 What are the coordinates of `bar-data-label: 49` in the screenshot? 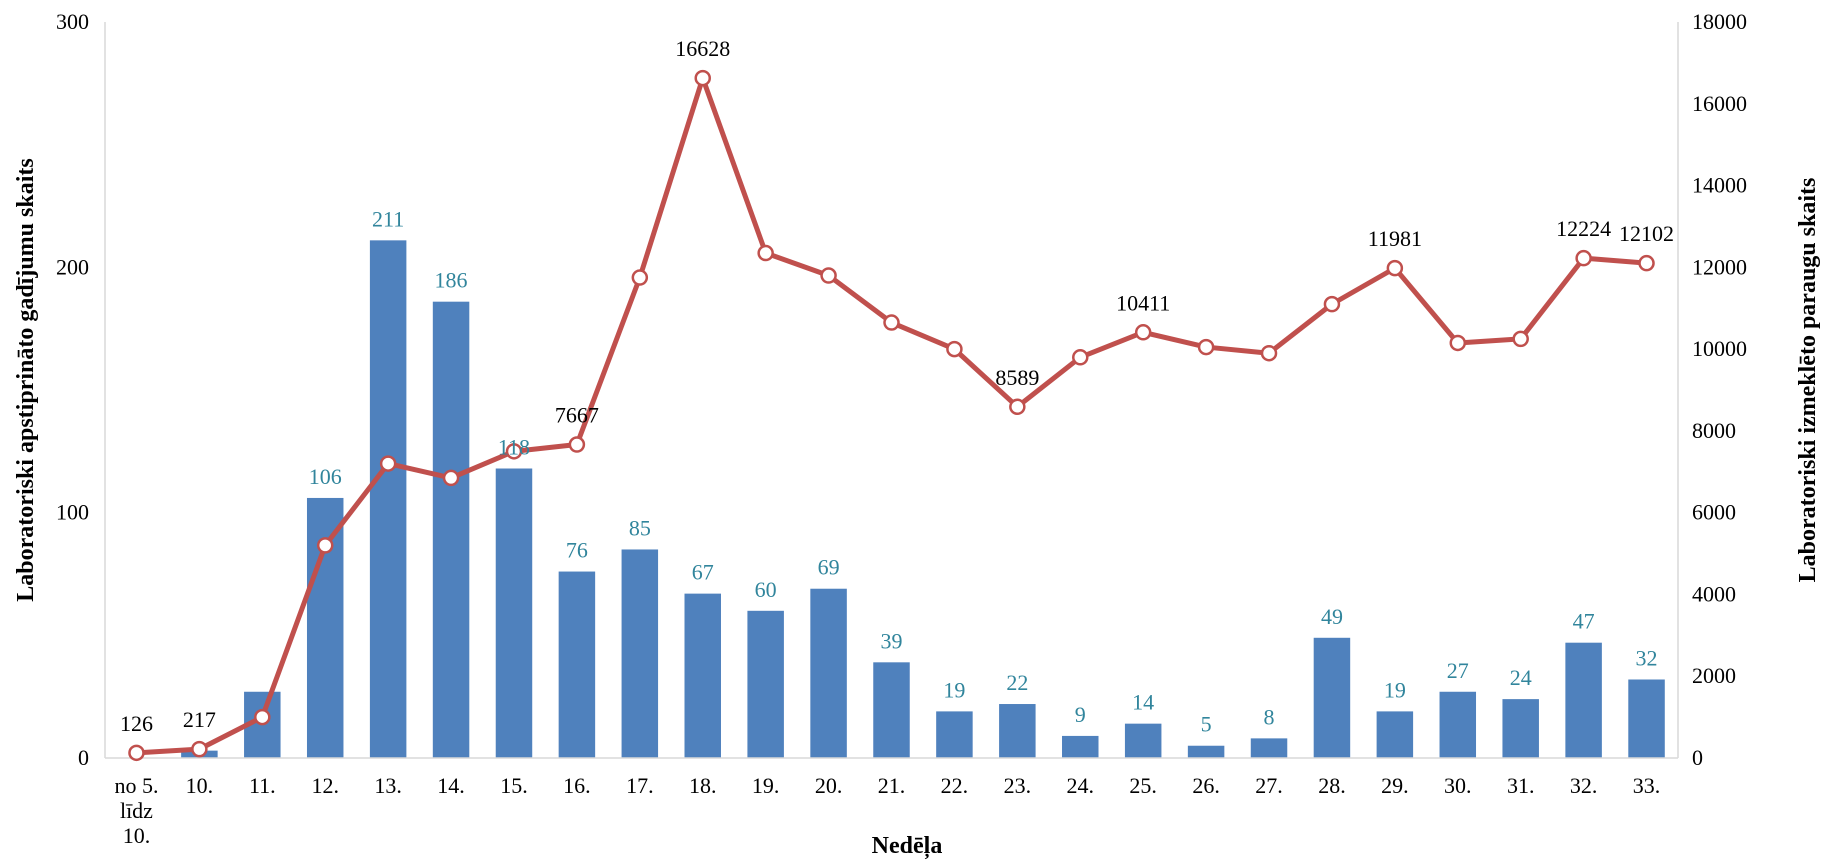 It's located at (1332, 616).